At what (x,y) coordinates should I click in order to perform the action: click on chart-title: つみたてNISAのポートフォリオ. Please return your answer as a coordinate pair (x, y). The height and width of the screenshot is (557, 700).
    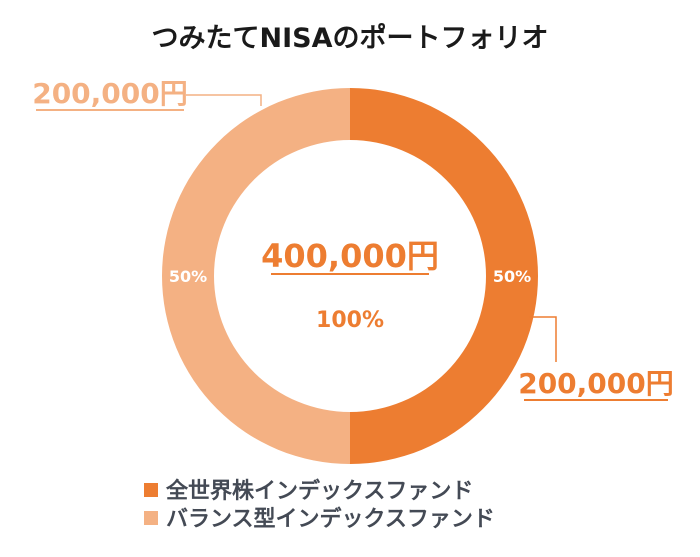
    Looking at the image, I should click on (350, 38).